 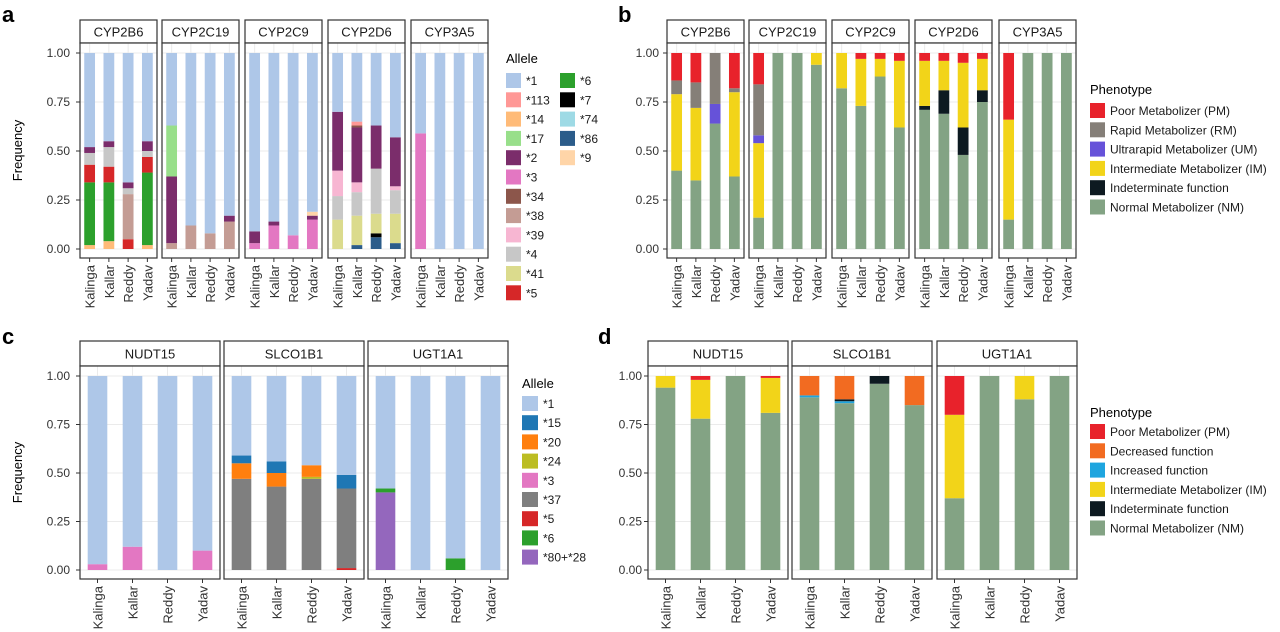 What do you see at coordinates (17, 150) in the screenshot?
I see `y-axis-title: Frequency` at bounding box center [17, 150].